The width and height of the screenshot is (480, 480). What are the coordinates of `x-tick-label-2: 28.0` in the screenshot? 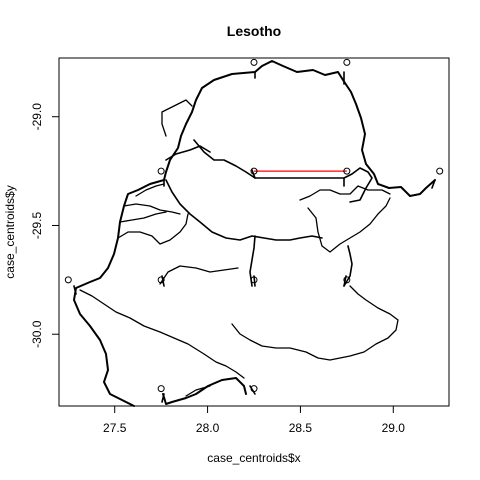 It's located at (208, 428).